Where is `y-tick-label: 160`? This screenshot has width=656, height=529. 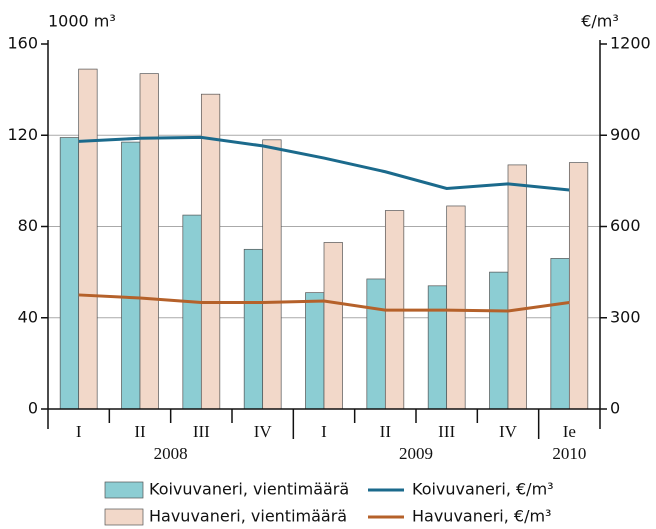 y-tick-label: 160 is located at coordinates (22, 43).